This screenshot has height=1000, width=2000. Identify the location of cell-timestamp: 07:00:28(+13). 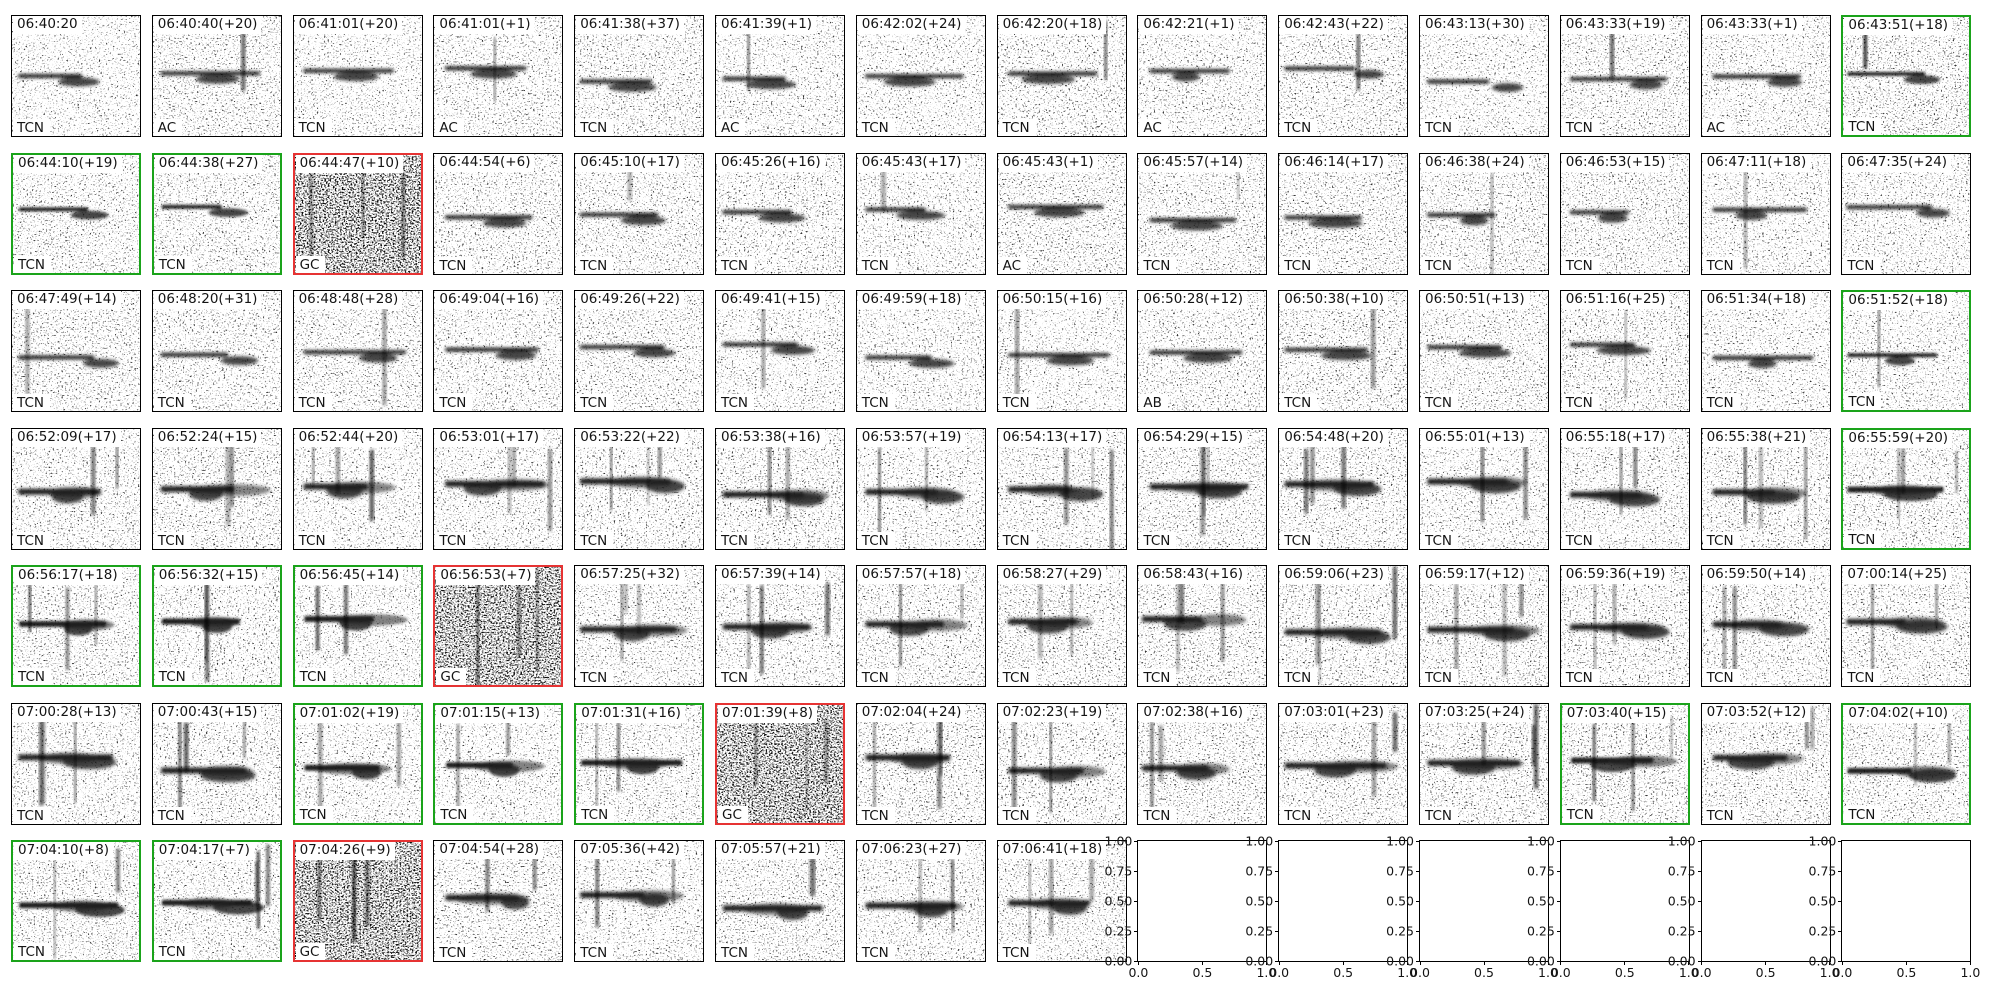
(67, 712).